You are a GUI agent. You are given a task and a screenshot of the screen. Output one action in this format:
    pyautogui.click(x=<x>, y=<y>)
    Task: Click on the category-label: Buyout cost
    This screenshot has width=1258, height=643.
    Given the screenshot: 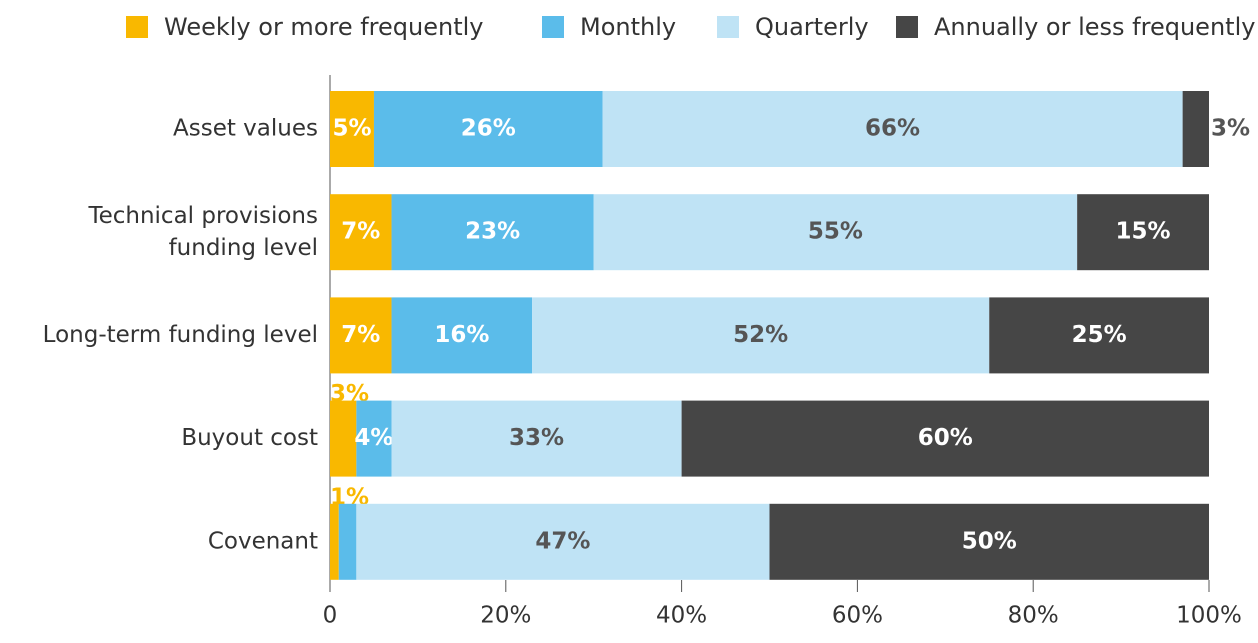 What is the action you would take?
    pyautogui.click(x=249, y=438)
    